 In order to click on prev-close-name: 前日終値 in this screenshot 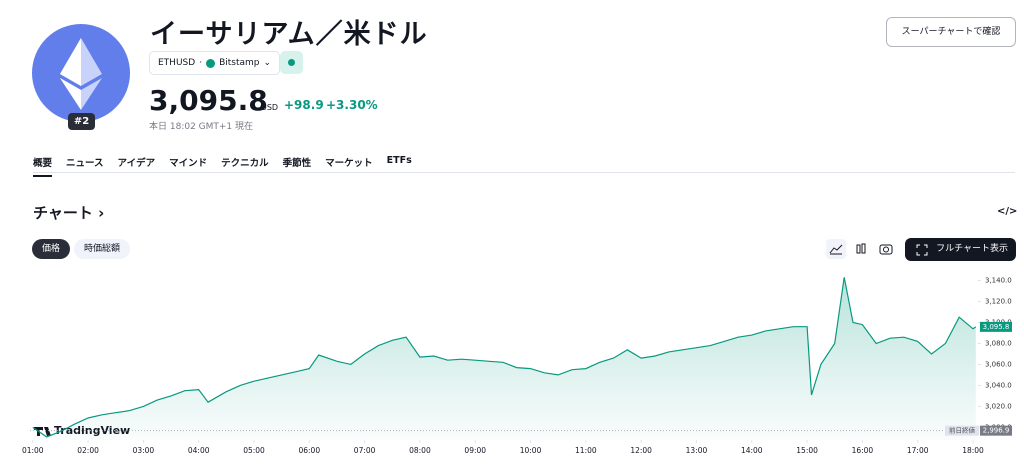, I will do `click(962, 430)`.